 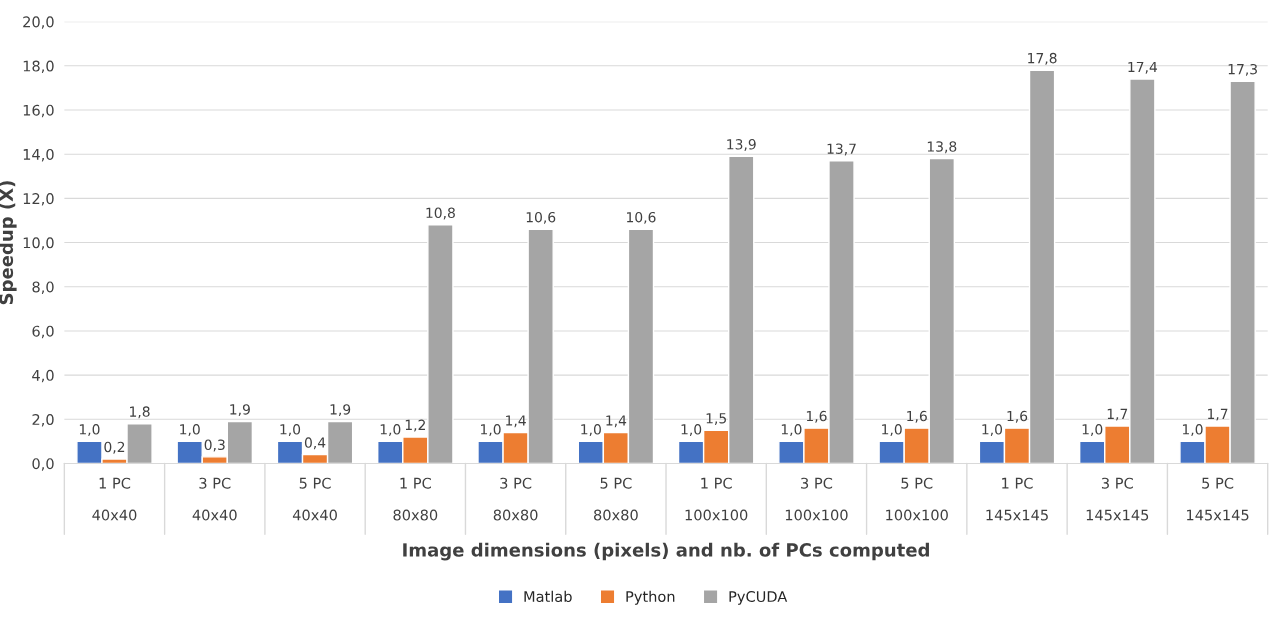 What do you see at coordinates (114, 499) in the screenshot?
I see `category-label: 1 PC 40x40` at bounding box center [114, 499].